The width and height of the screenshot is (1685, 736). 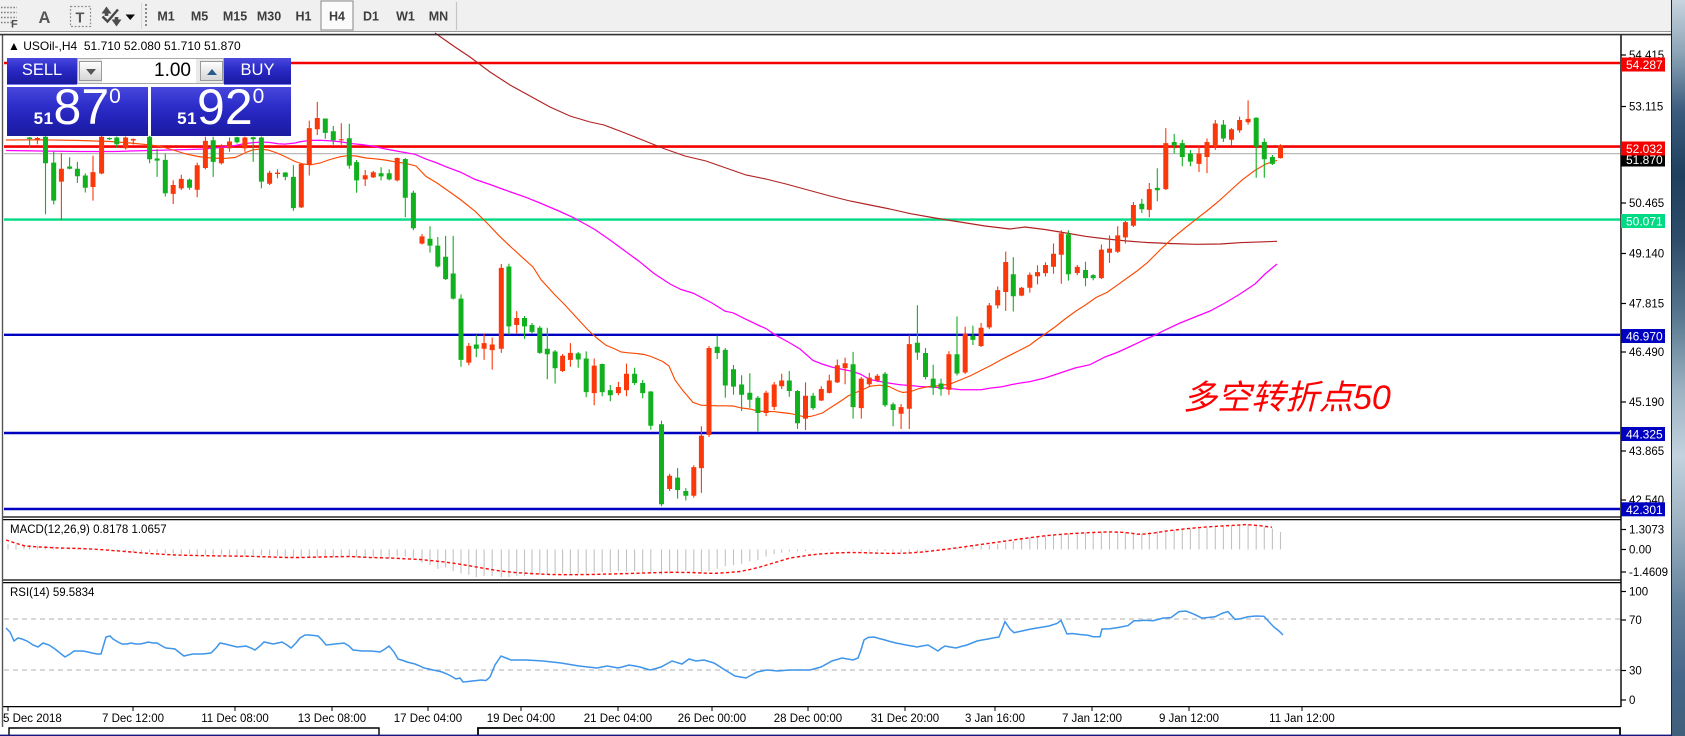 What do you see at coordinates (712, 719) in the screenshot?
I see `svg-text: 26 Dec 00:00` at bounding box center [712, 719].